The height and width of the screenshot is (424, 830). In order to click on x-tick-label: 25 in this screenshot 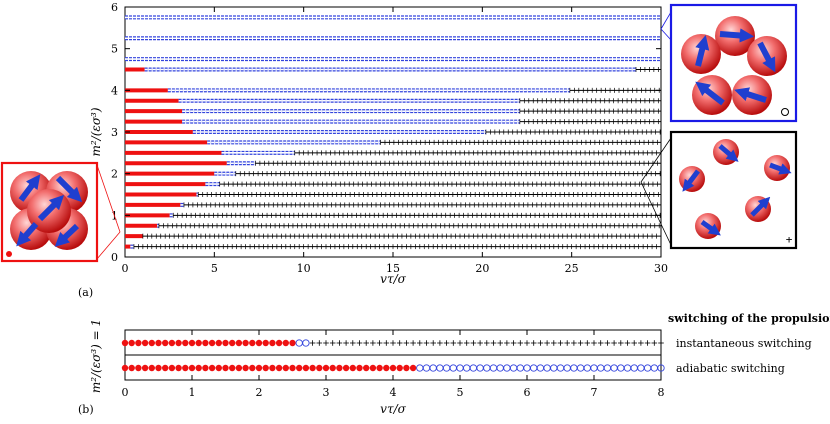, I will do `click(572, 268)`.